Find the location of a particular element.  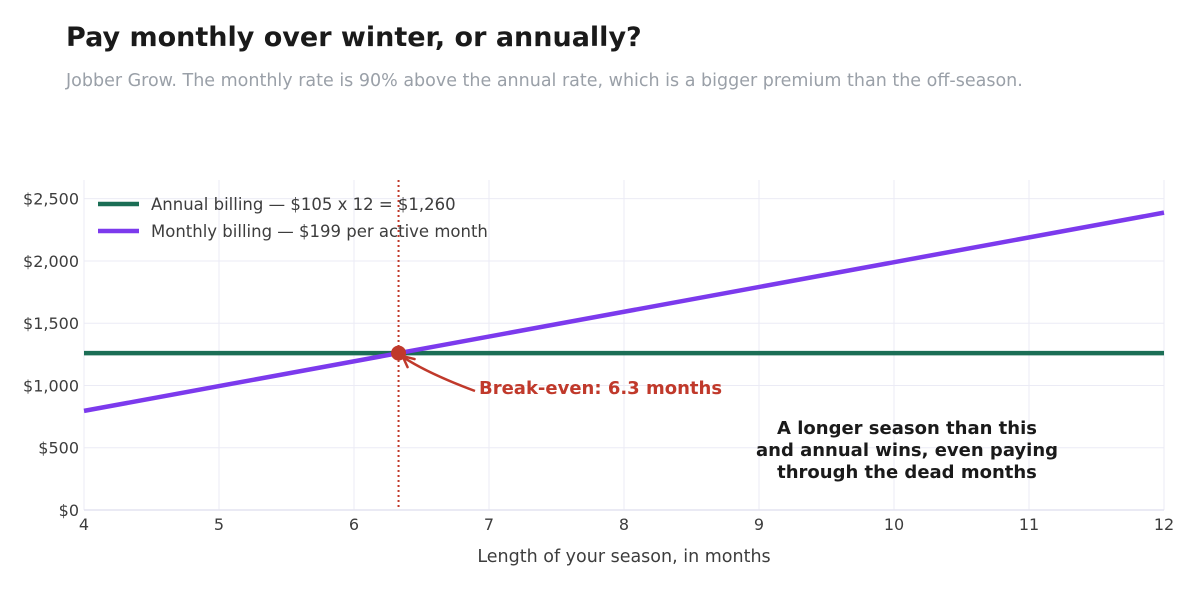

legend-label: Monthly billing — $199 per active month is located at coordinates (319, 231).